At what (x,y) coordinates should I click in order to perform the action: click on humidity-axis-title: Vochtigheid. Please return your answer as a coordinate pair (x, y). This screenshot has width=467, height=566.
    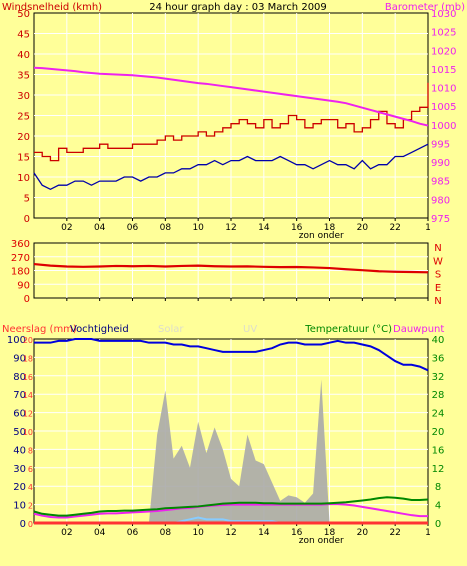
    Looking at the image, I should click on (99, 329).